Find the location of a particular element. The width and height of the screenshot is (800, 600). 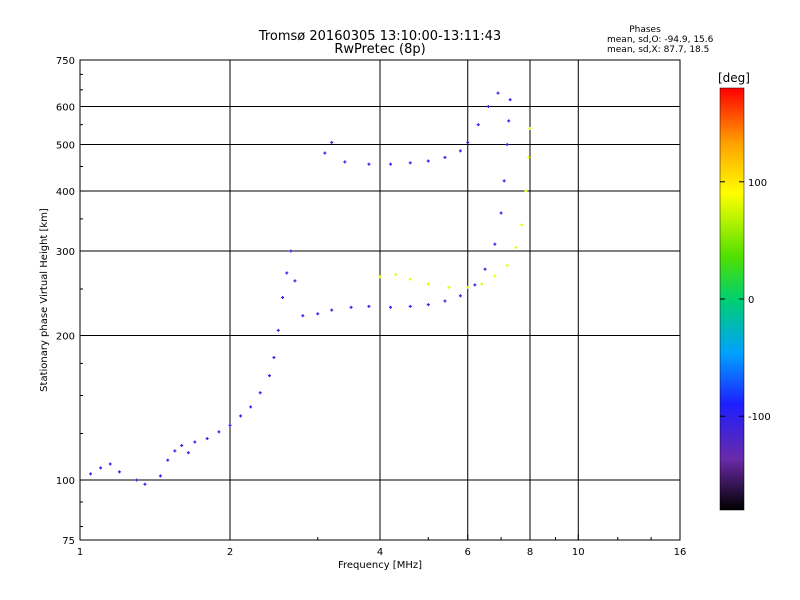

colorbar-tick-label: -100 is located at coordinates (759, 417).